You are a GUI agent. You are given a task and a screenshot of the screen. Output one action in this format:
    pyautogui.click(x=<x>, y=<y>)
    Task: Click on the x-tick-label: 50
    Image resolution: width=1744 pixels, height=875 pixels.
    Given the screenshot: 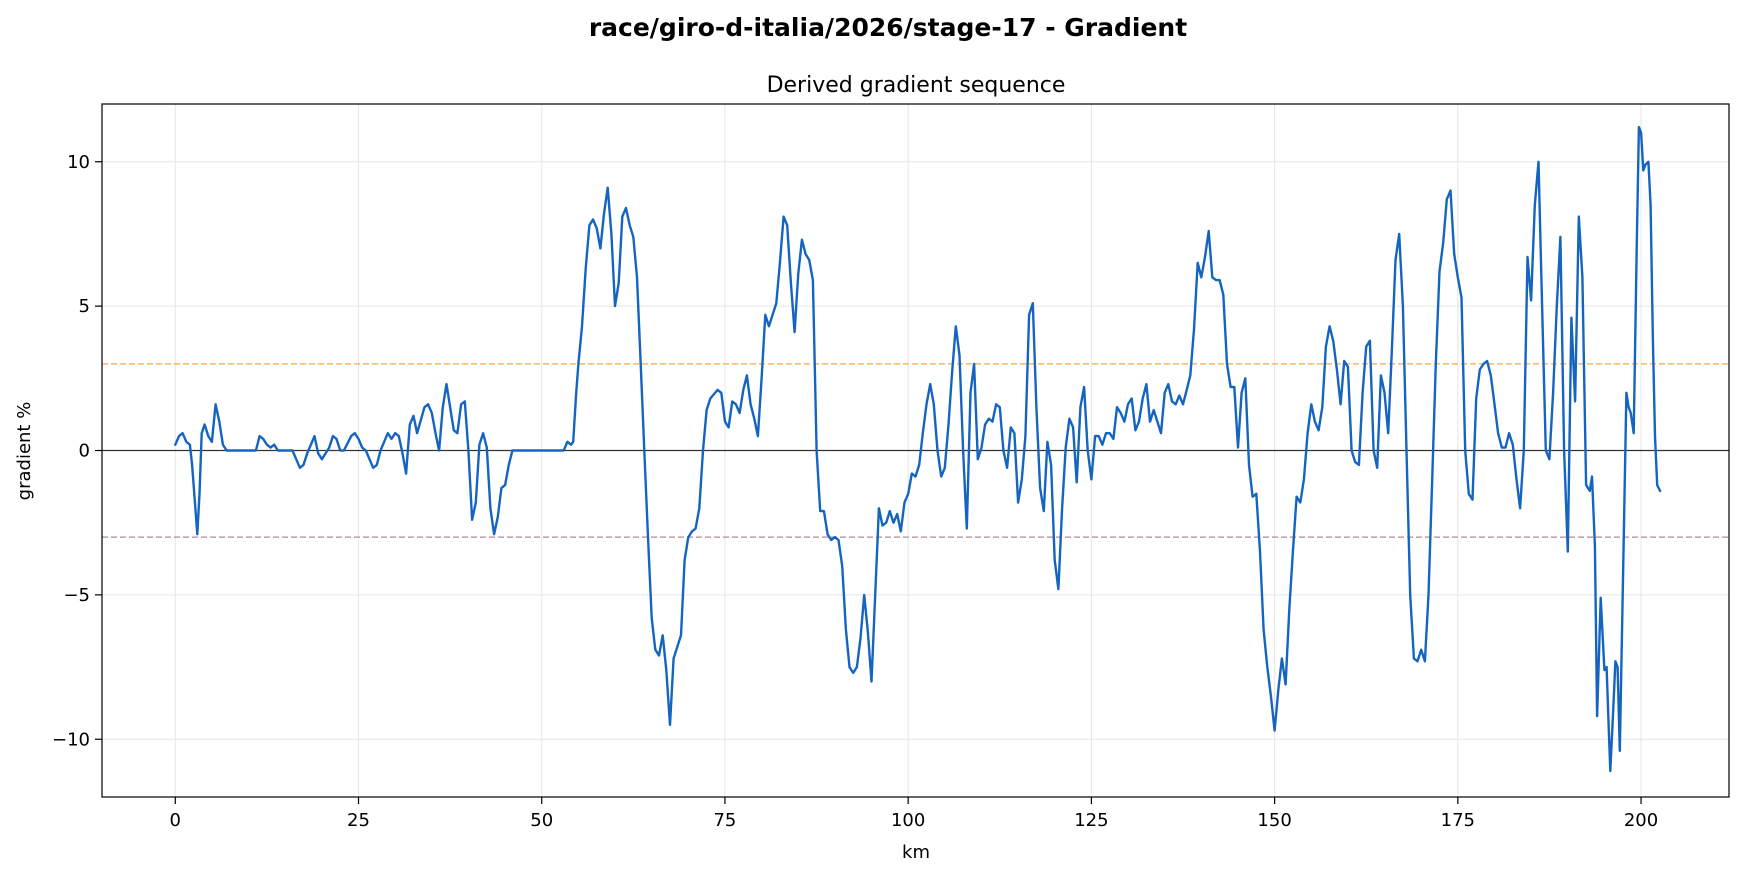 What is the action you would take?
    pyautogui.click(x=541, y=820)
    